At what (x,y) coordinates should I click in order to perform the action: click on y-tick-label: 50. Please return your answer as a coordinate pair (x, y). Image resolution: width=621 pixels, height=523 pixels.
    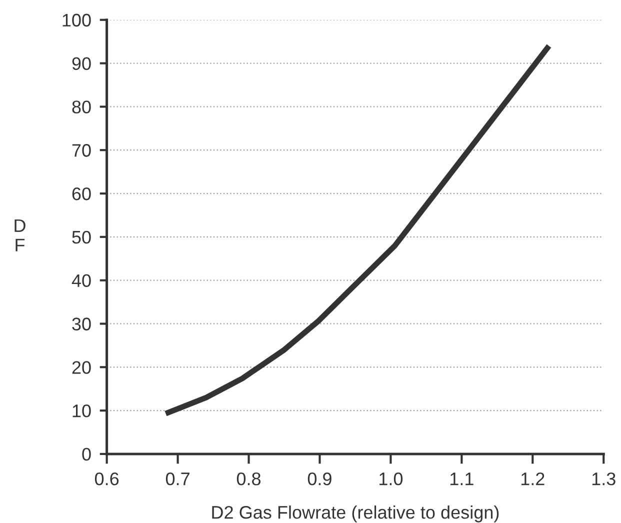
    Looking at the image, I should click on (81, 237).